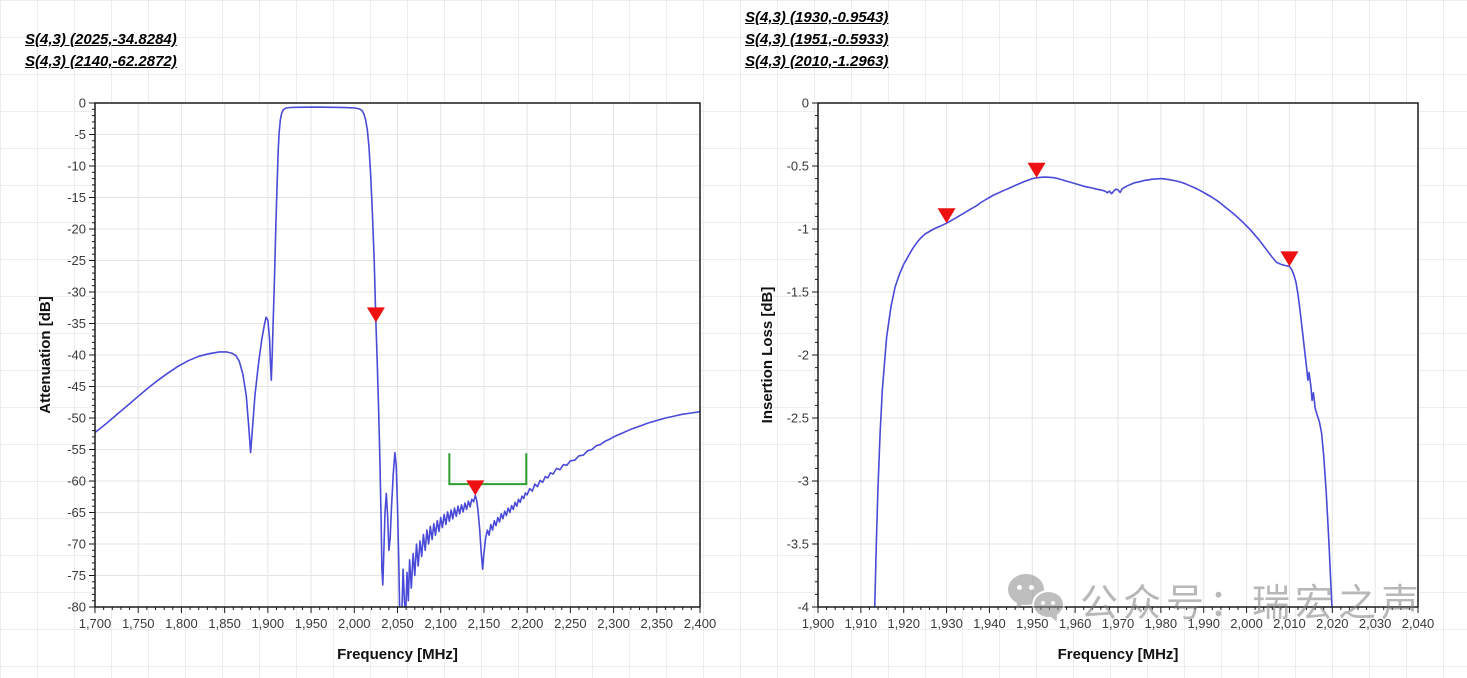  I want to click on x-tick-label: 1,700, so click(95, 623).